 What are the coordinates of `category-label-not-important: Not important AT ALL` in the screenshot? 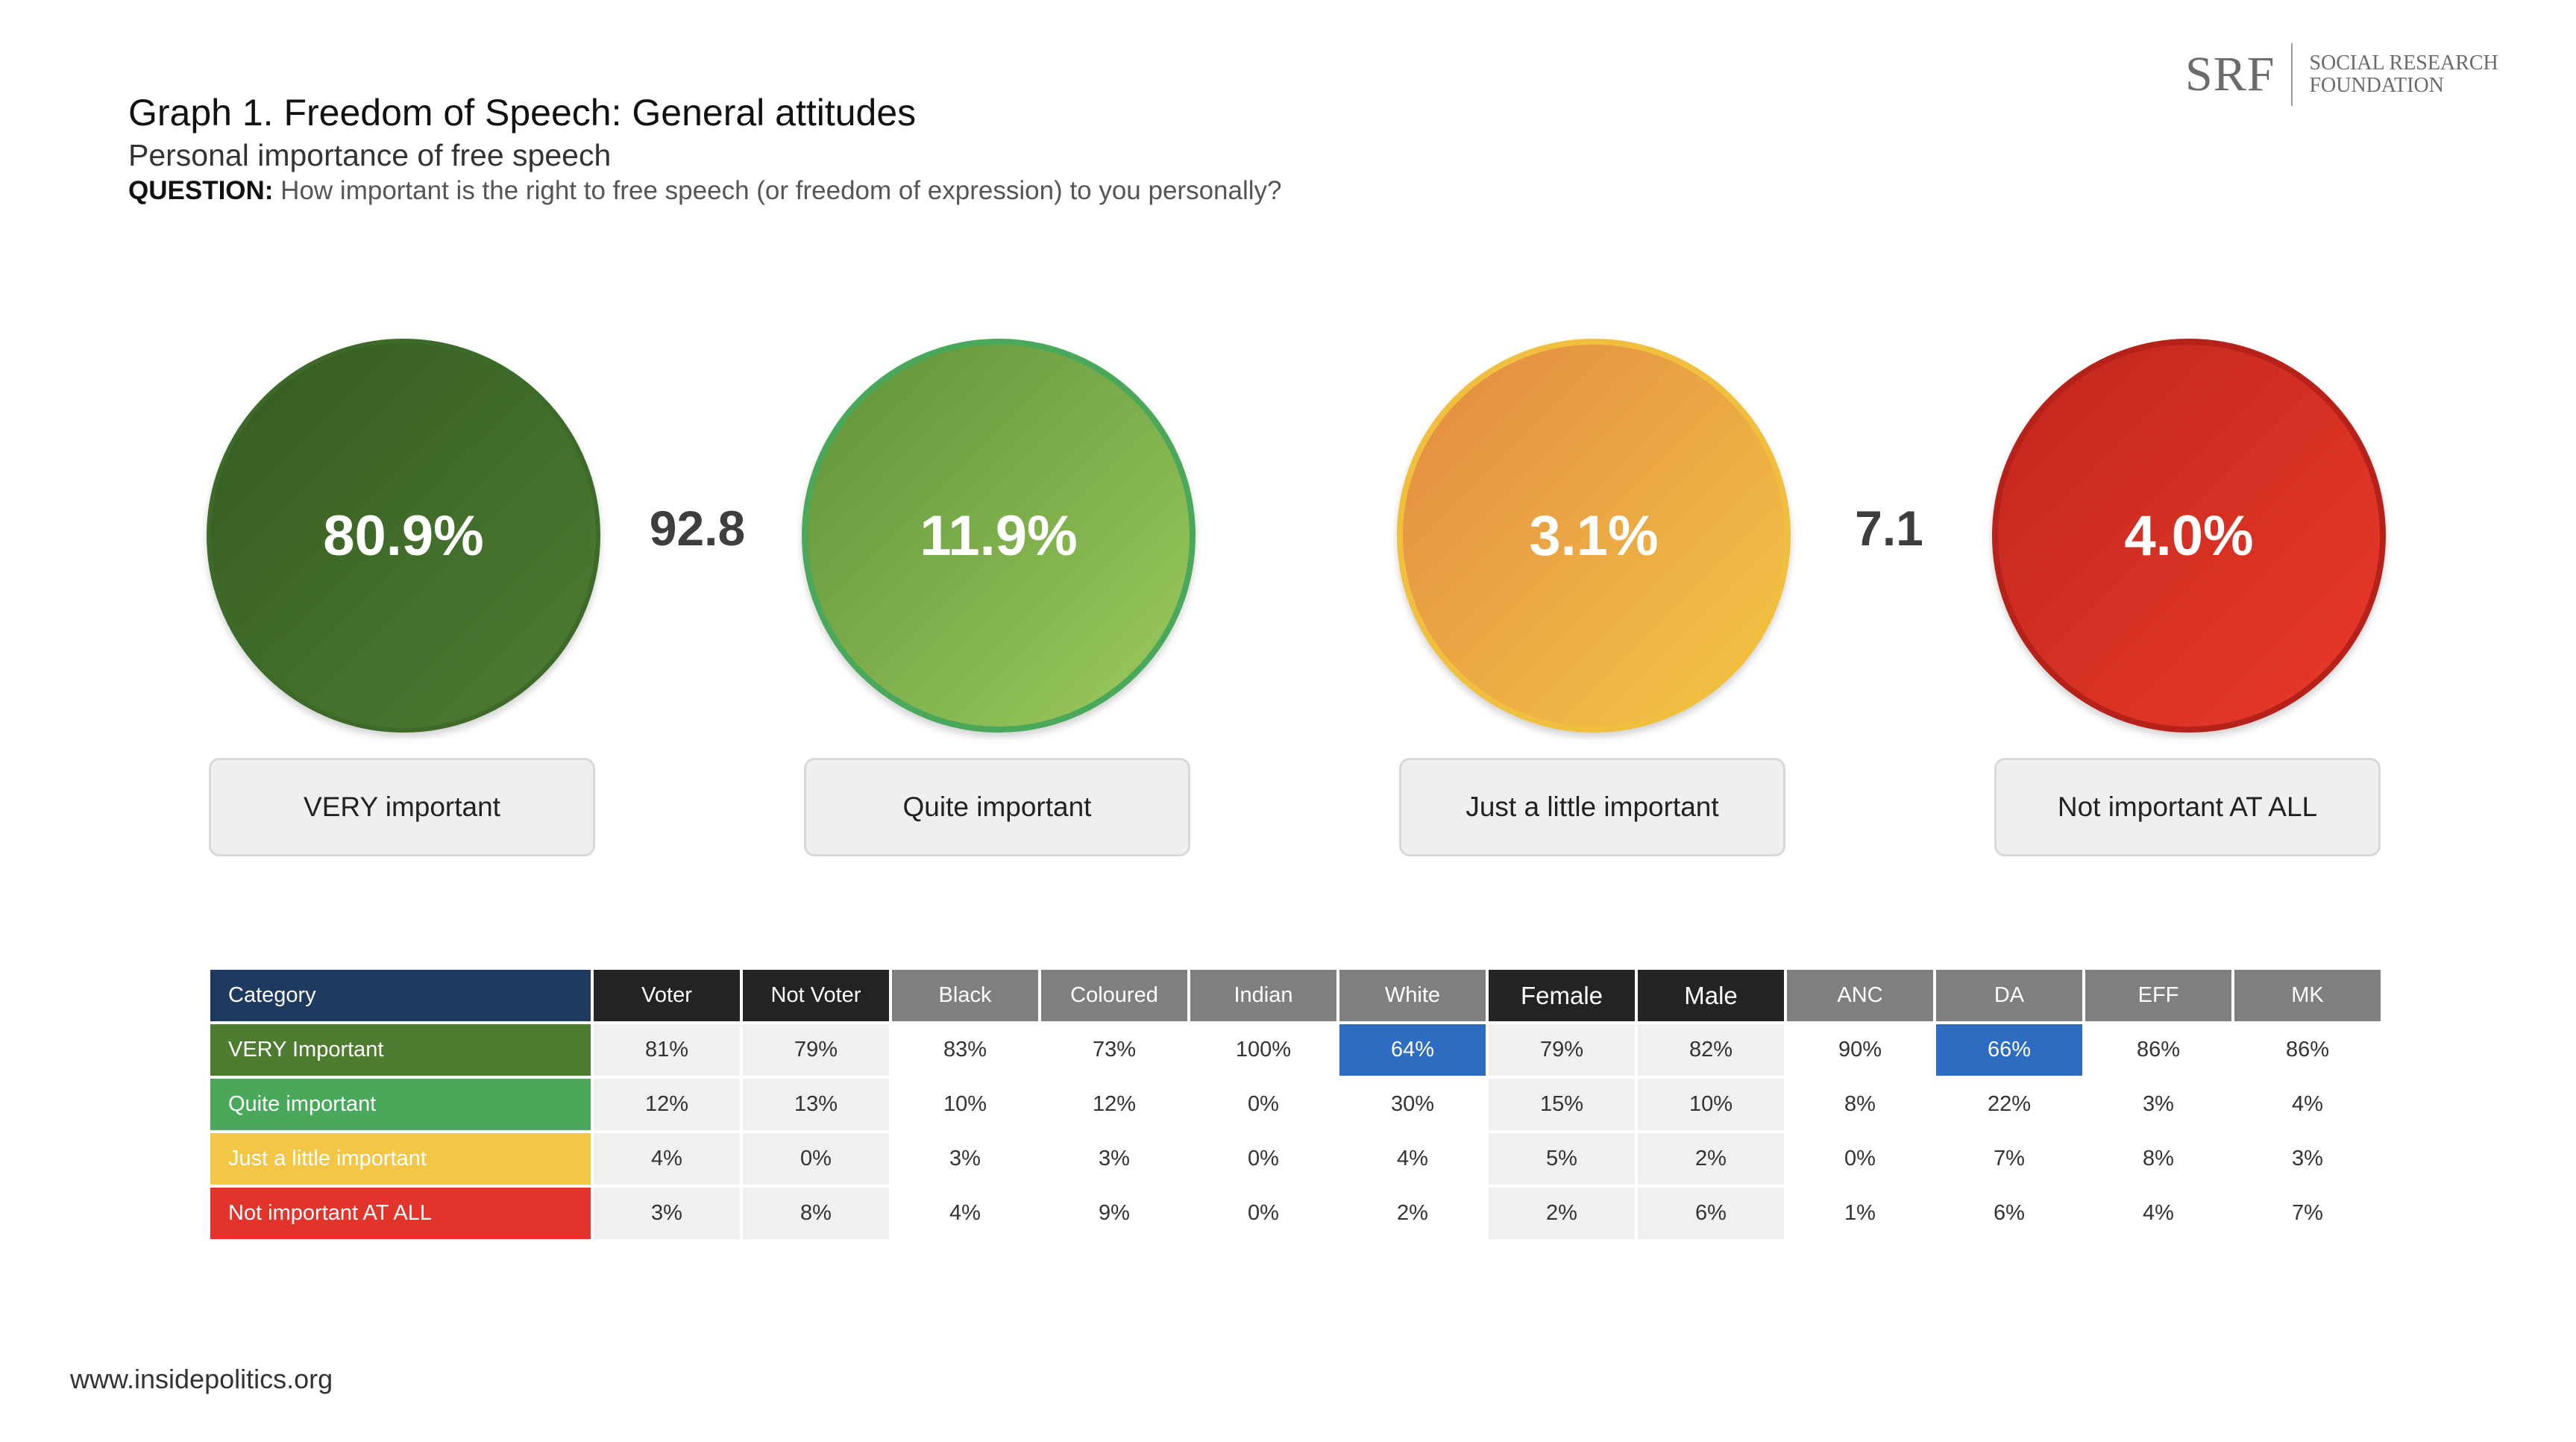 It's located at (2188, 807).